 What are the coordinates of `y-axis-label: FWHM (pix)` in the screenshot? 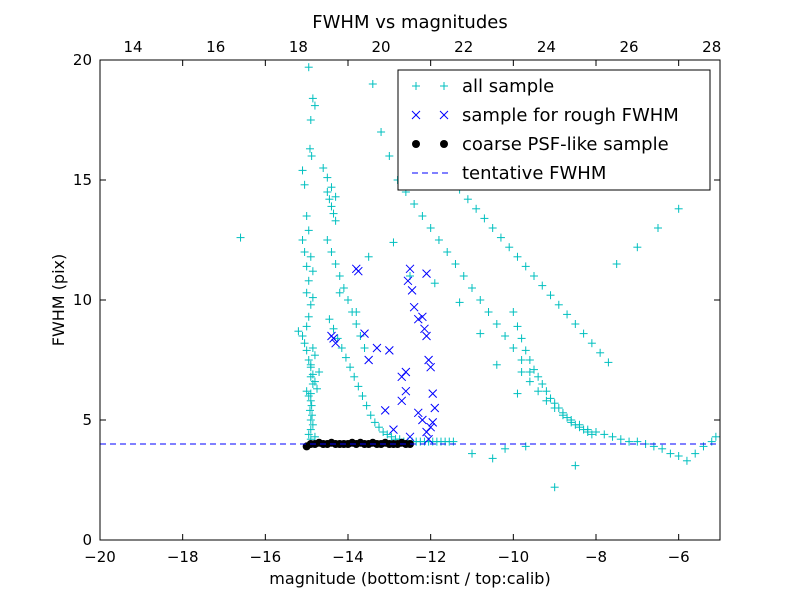 It's located at (58, 300).